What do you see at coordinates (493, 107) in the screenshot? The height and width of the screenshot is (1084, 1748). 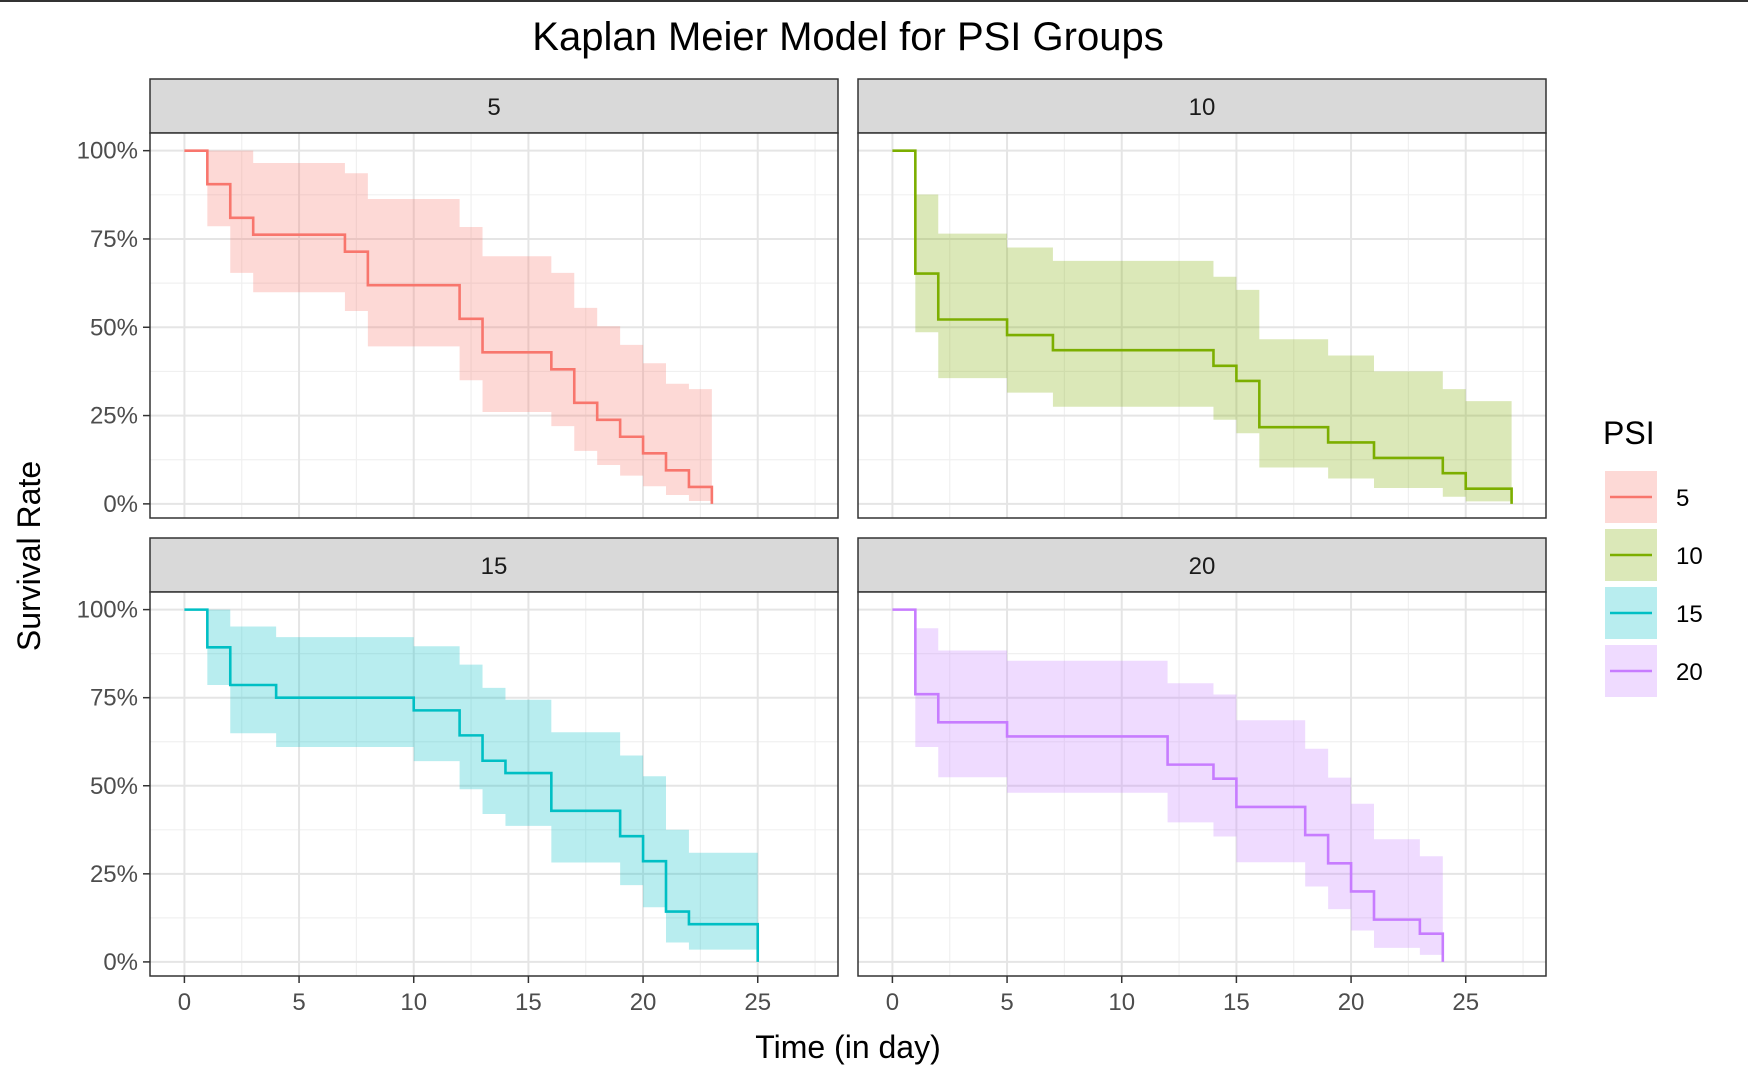 I see `facet-strip-label: 5` at bounding box center [493, 107].